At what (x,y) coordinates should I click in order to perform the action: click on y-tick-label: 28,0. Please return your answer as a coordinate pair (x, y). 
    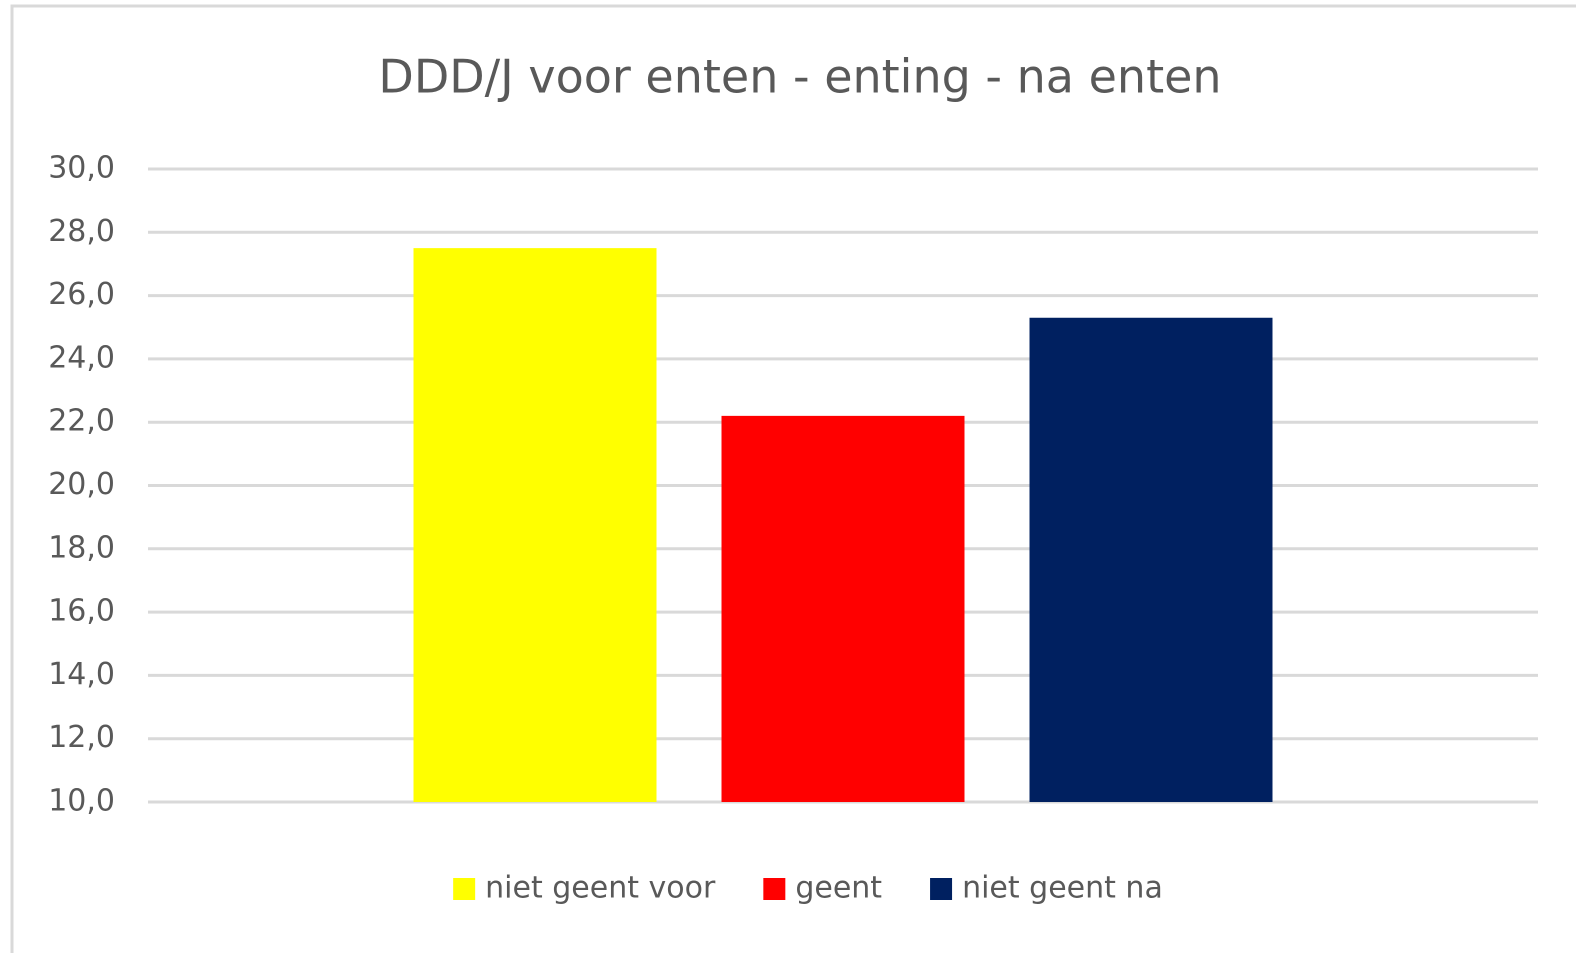
    Looking at the image, I should click on (81, 231).